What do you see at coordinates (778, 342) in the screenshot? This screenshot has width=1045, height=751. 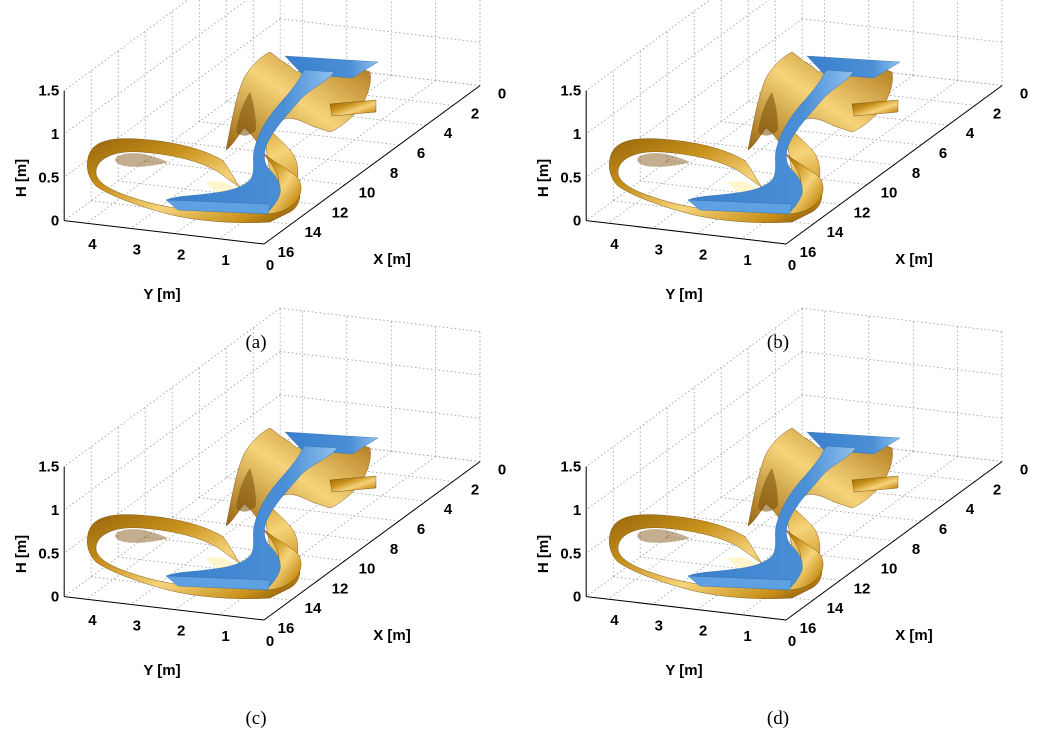 I see `panel-caption: (b)` at bounding box center [778, 342].